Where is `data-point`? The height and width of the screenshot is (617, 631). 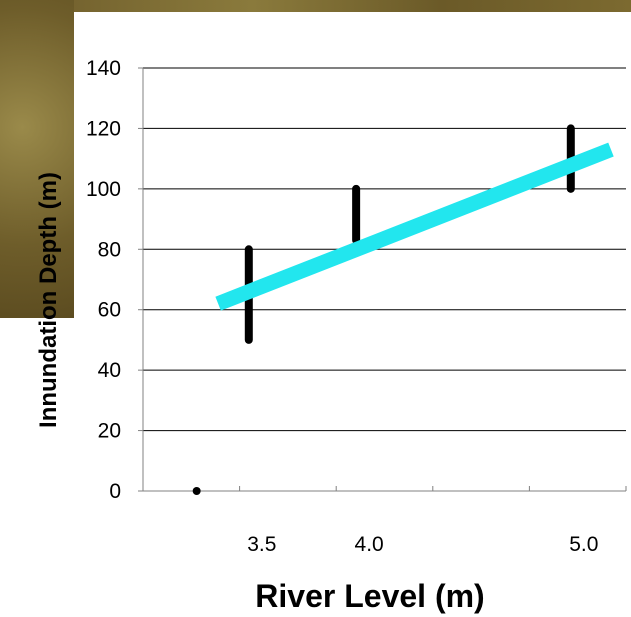 data-point is located at coordinates (196, 491).